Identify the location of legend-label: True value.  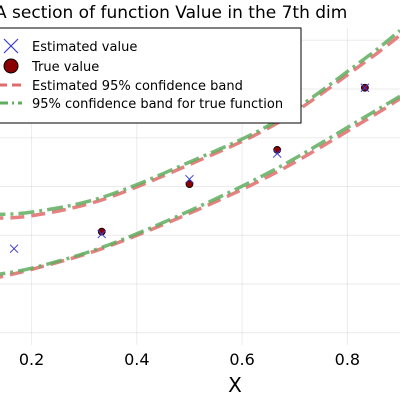
(65, 67).